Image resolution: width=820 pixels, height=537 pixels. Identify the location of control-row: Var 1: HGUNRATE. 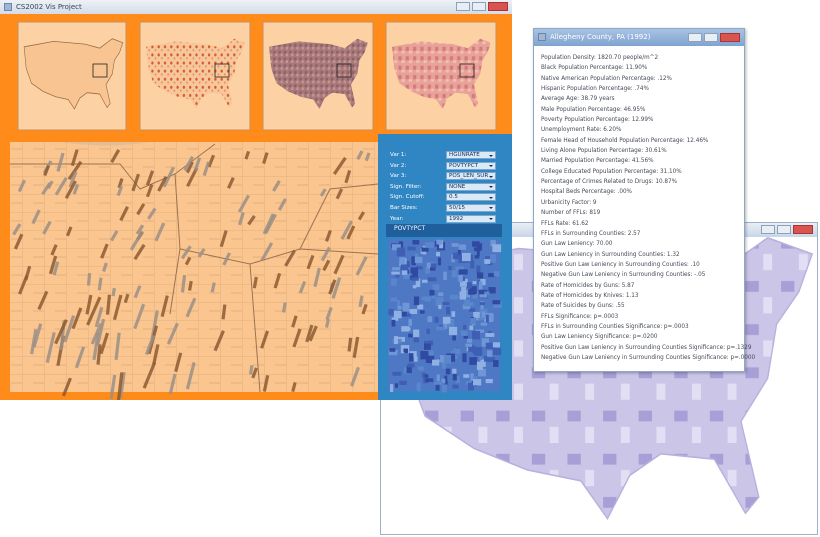
(446, 155).